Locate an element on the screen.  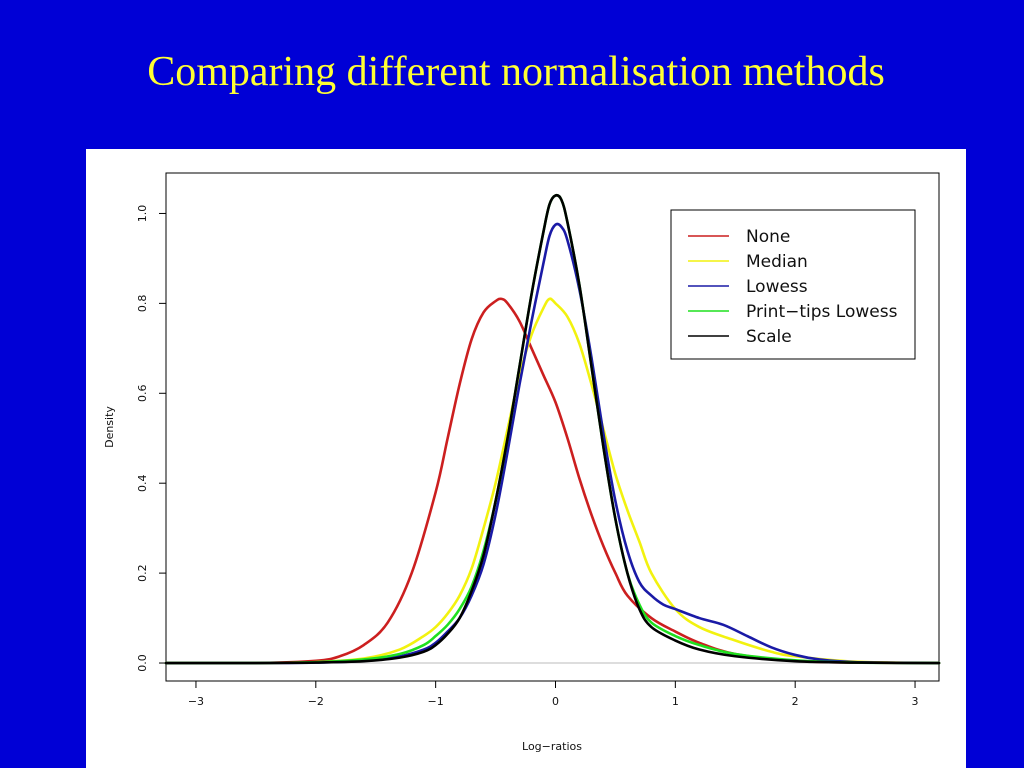
x-tick-label: 3 is located at coordinates (915, 701).